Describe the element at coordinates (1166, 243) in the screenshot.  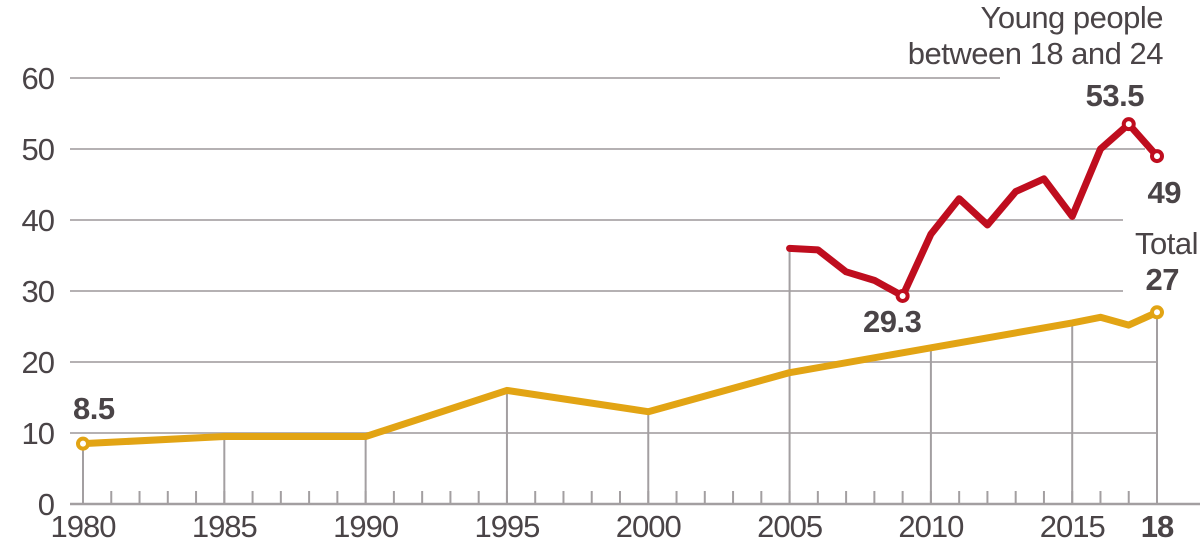
I see `series-label-total: Total` at that location.